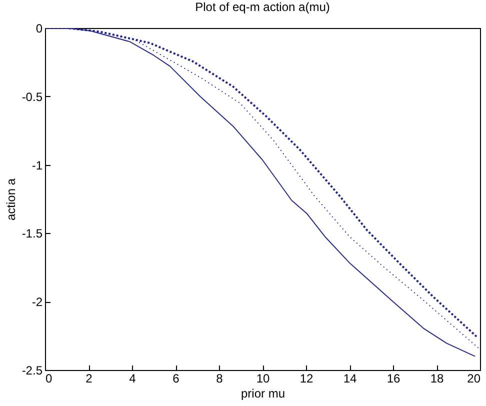  I want to click on x-tick-label: 10, so click(263, 379).